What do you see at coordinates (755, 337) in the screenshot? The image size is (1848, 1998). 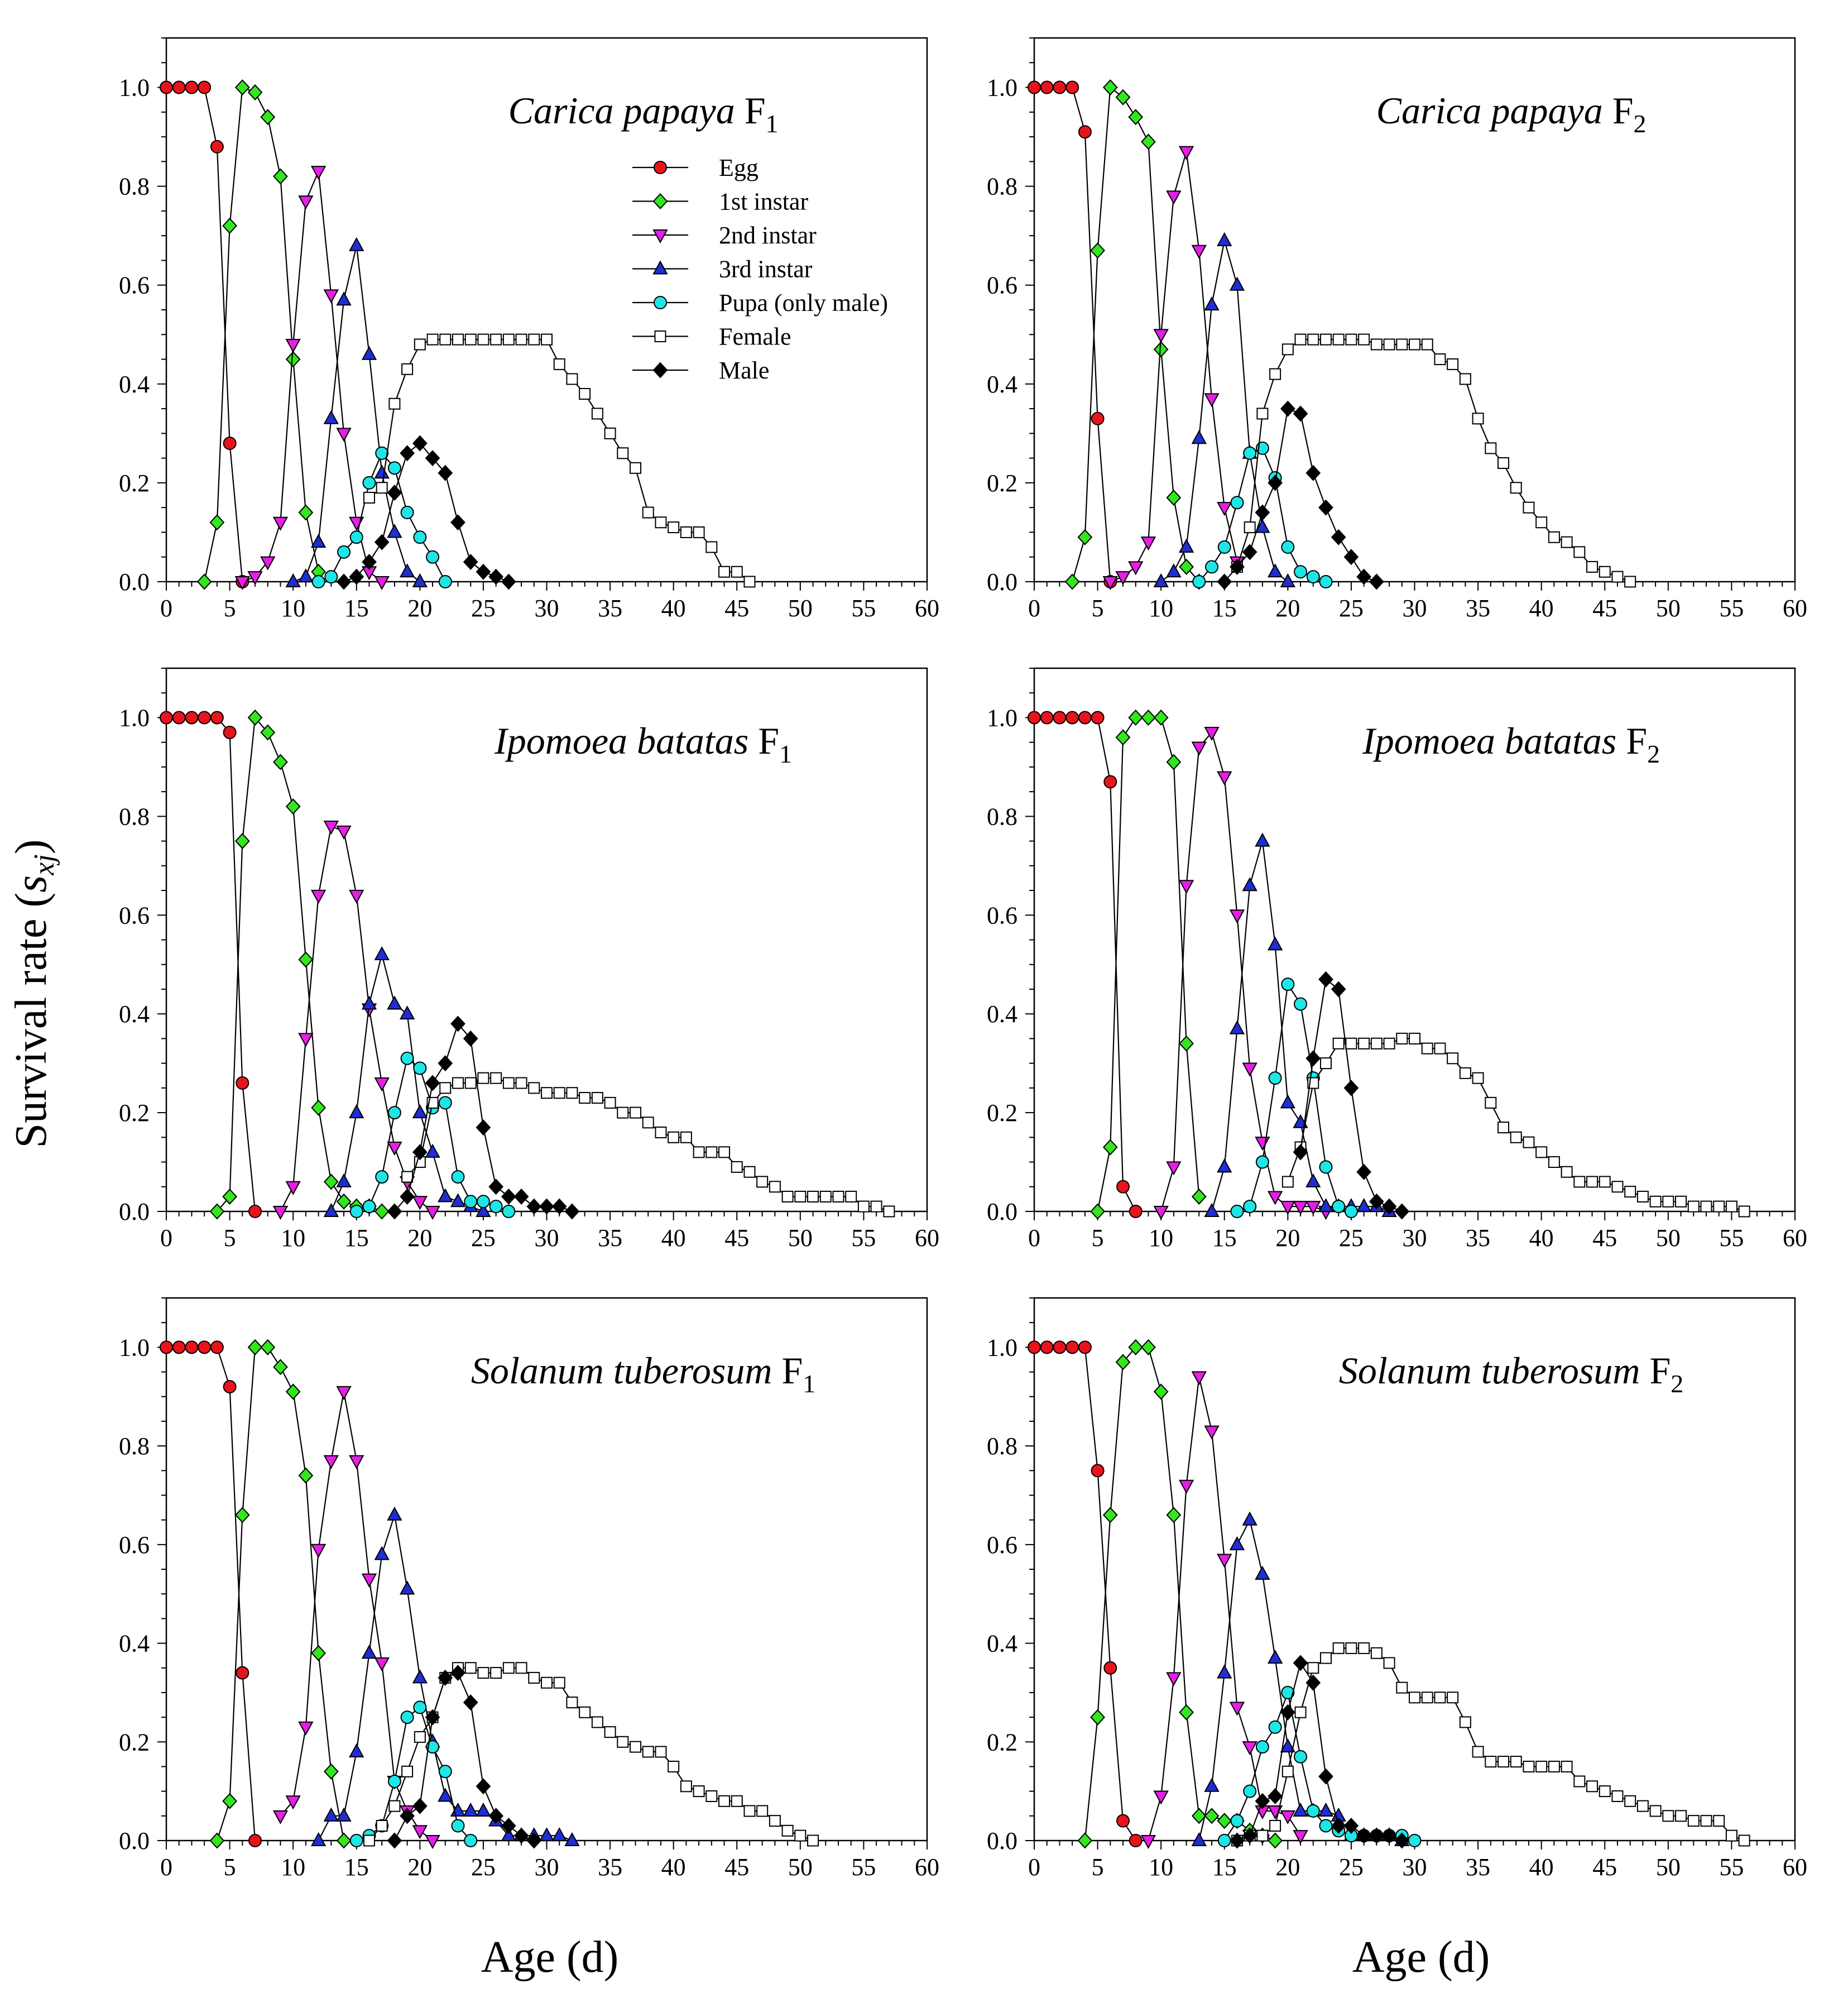 I see `legend-label: Female` at bounding box center [755, 337].